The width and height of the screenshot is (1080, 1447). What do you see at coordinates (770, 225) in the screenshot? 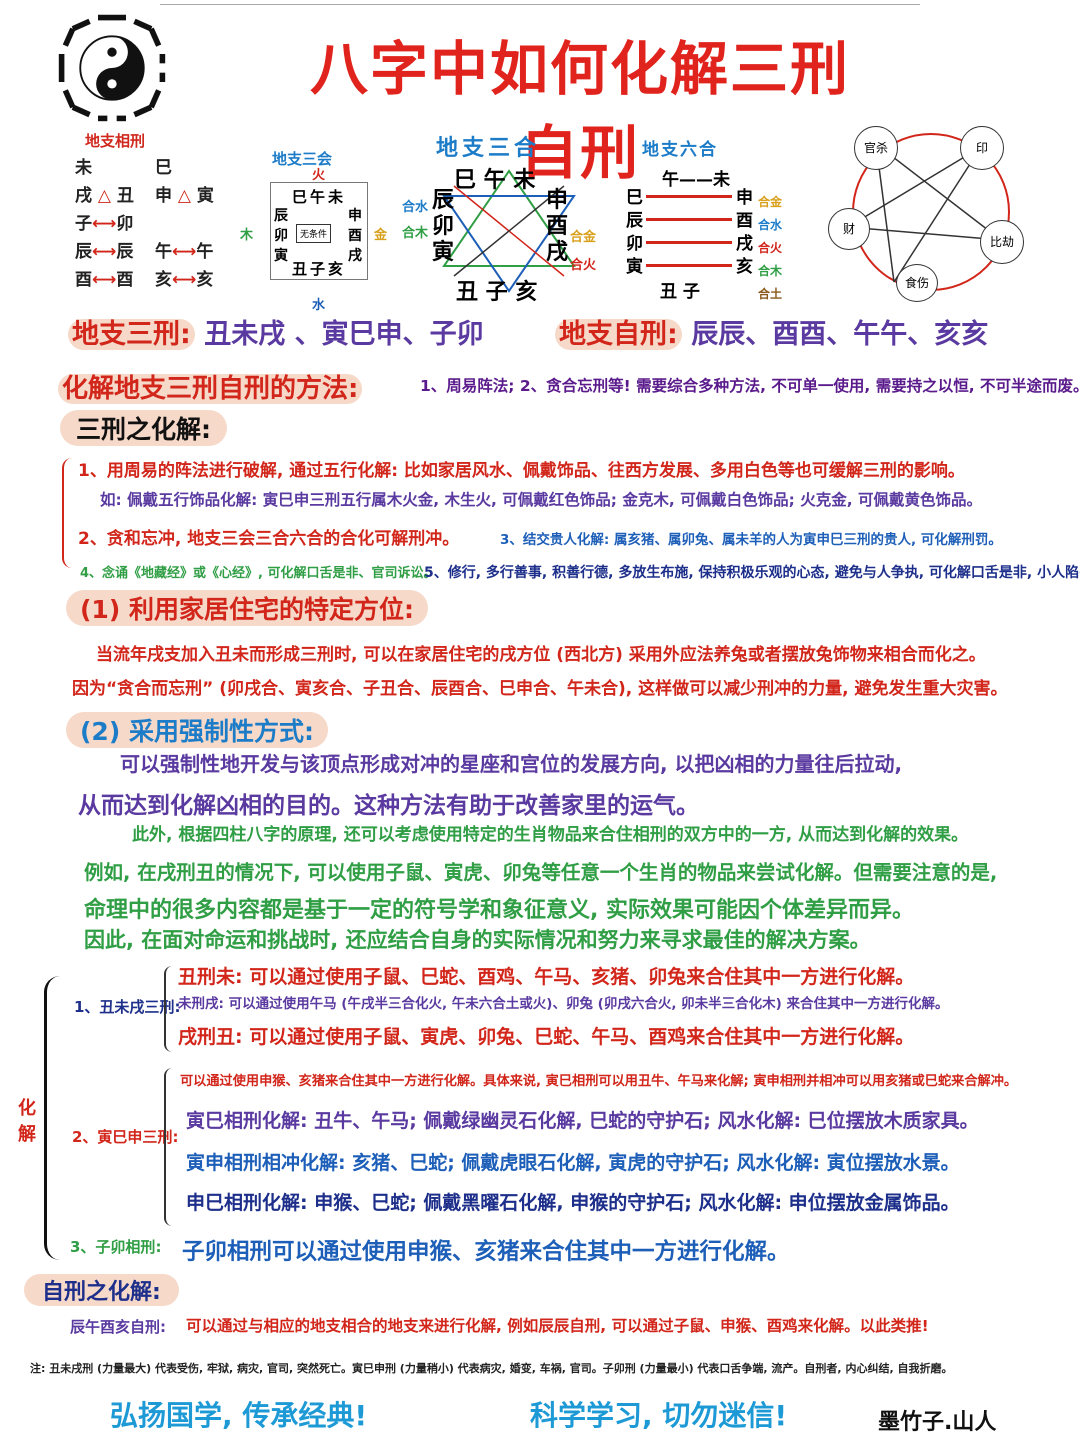
I see `note-shui: 合水` at bounding box center [770, 225].